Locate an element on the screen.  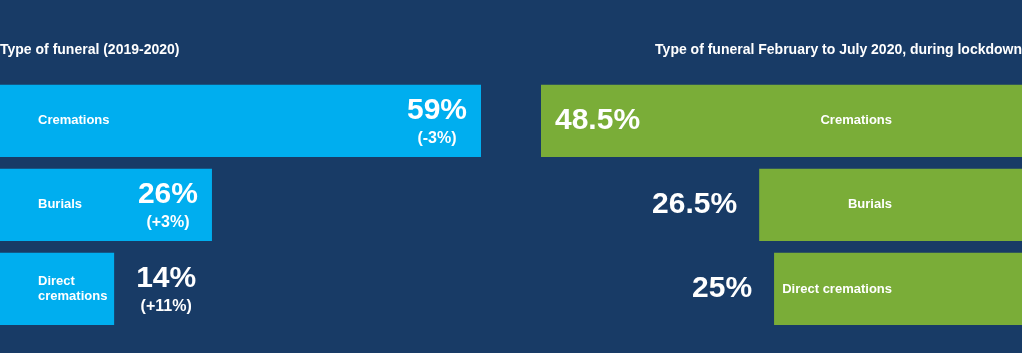
data-label: 25% is located at coordinates (722, 287).